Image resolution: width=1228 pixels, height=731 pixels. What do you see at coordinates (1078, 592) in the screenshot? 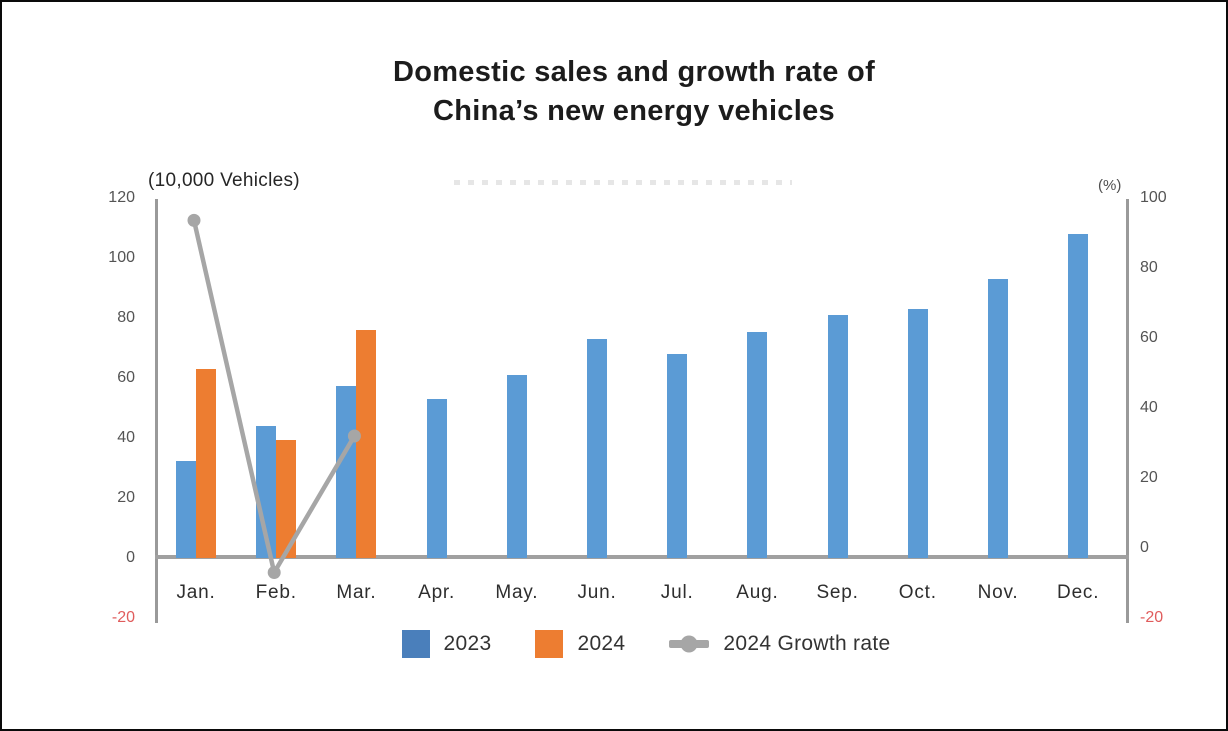
I see `x-axis-label-dec: Dec.` at bounding box center [1078, 592].